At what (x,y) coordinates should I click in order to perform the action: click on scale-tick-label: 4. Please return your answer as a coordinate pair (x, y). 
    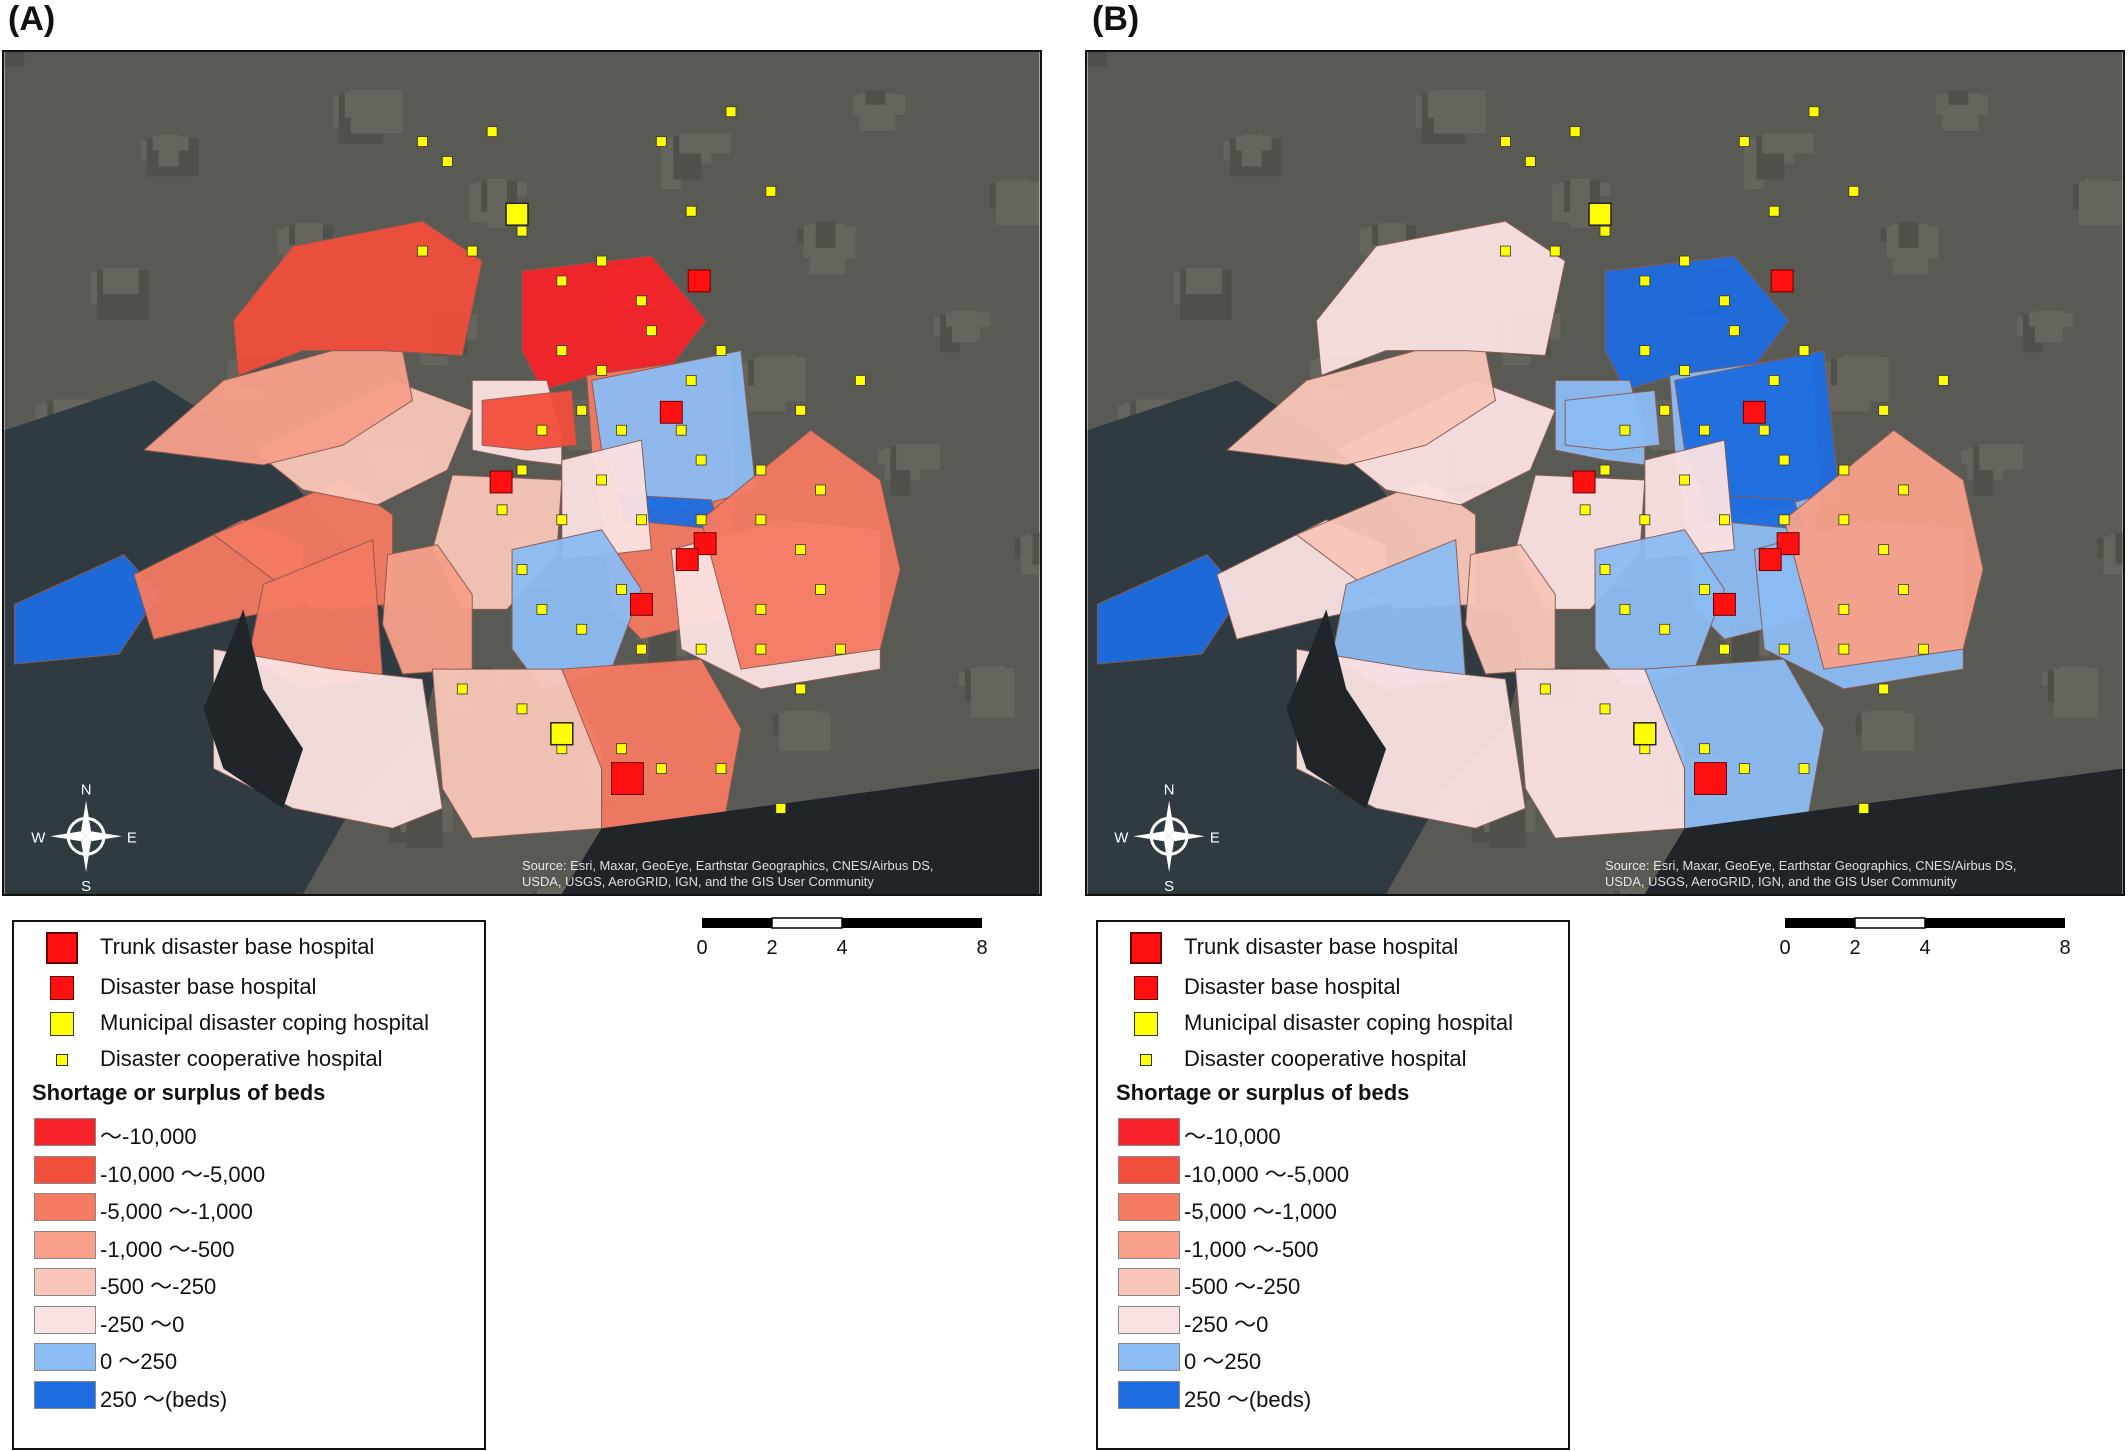
    Looking at the image, I should click on (1924, 948).